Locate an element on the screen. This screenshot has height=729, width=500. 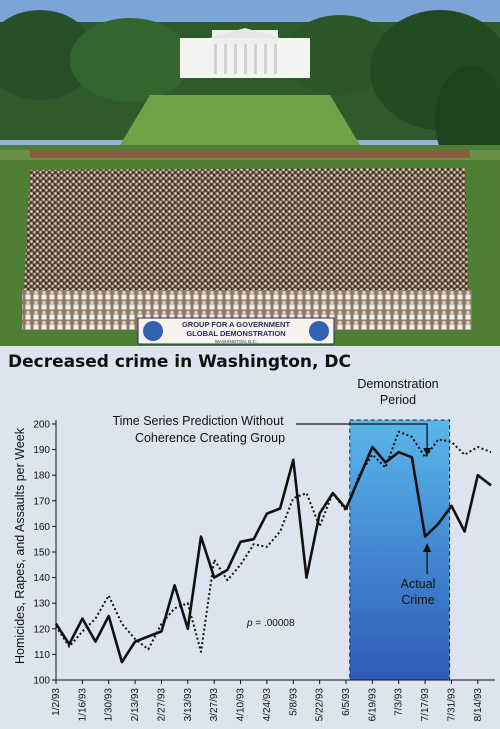
x-tick-label: 7/17/93 is located at coordinates (425, 705).